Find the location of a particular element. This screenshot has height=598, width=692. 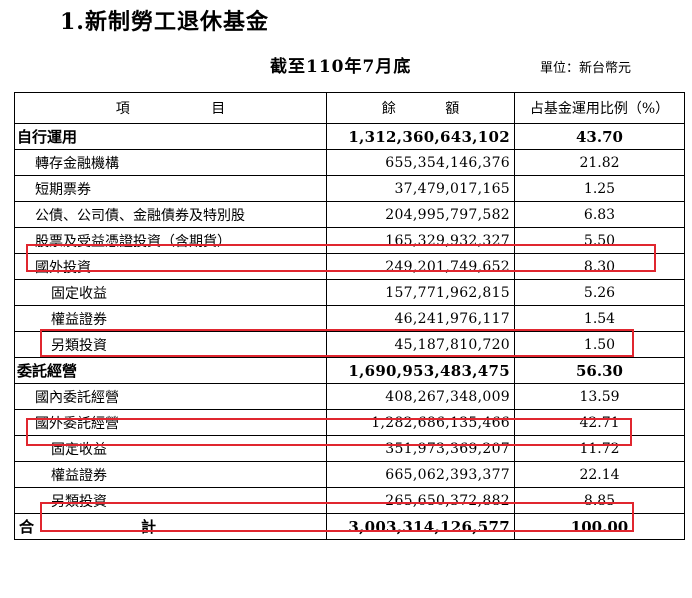

row-ratio: 22.14 is located at coordinates (599, 474).